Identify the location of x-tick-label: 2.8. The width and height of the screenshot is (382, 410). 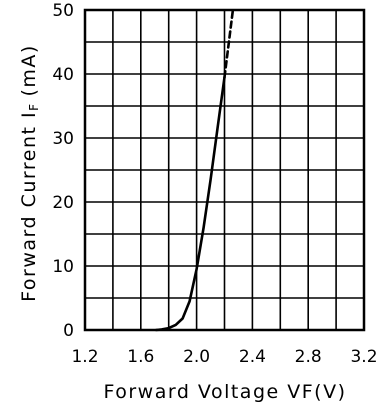
(308, 357).